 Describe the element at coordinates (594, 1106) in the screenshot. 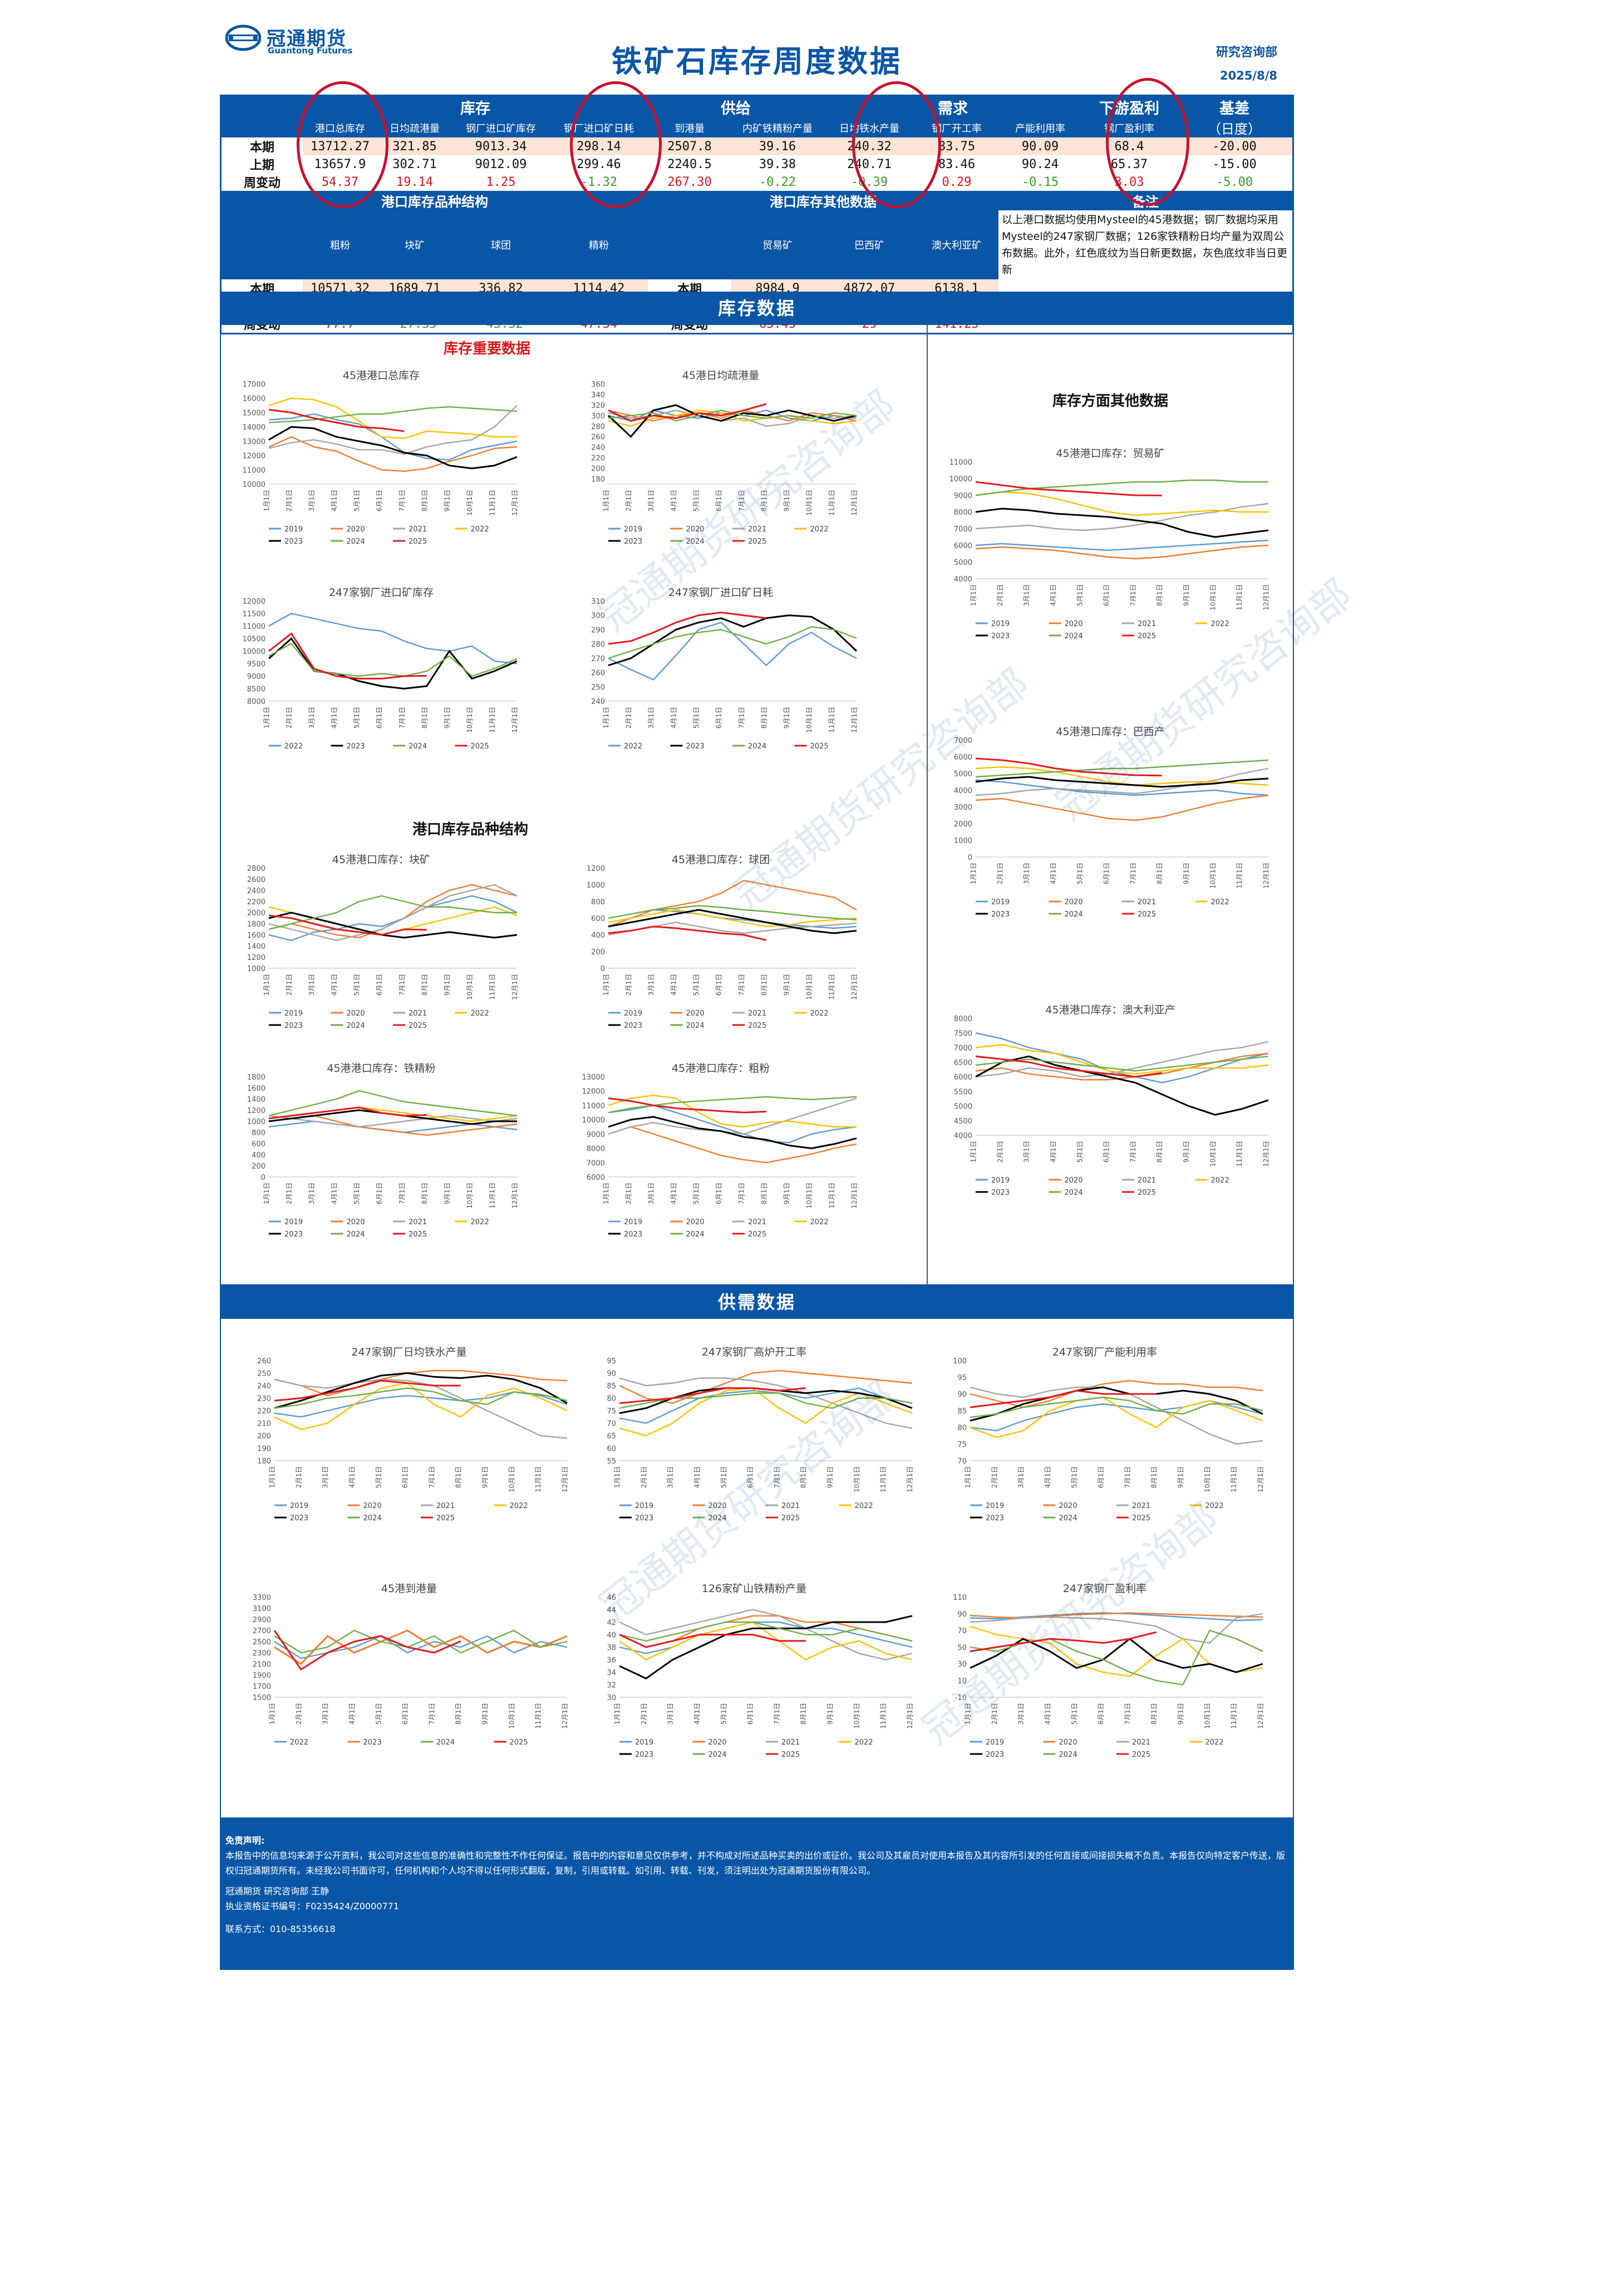

I see `y-tick-label: 11000` at that location.